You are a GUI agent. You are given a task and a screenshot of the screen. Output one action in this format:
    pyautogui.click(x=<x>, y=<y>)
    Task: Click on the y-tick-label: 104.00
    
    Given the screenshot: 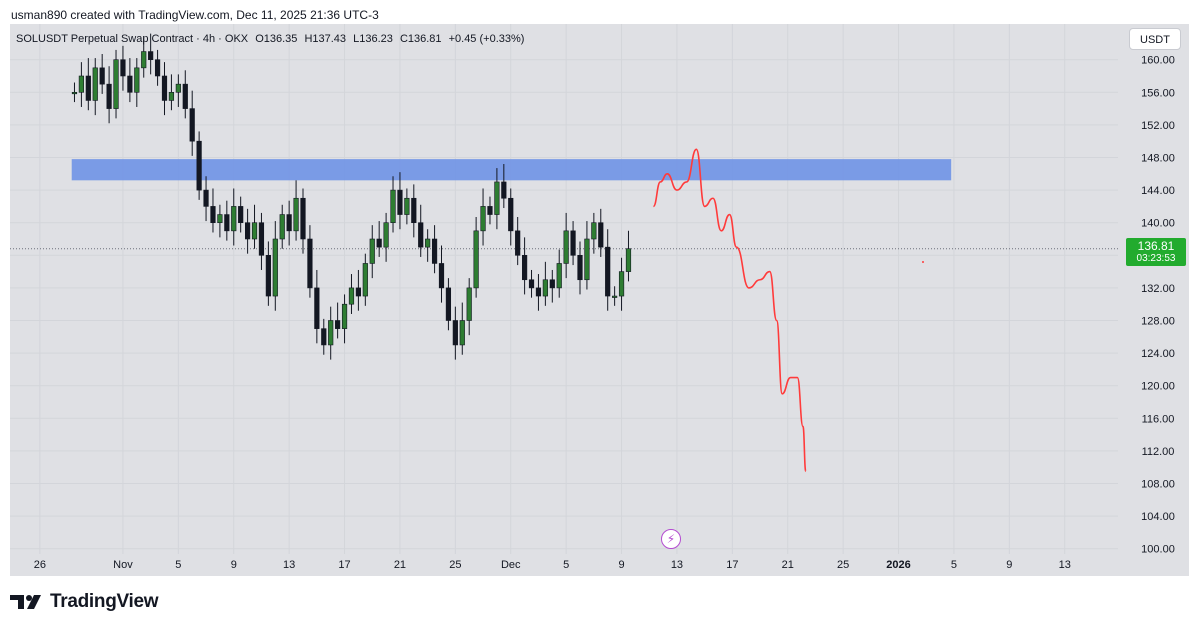 What is the action you would take?
    pyautogui.click(x=1158, y=517)
    